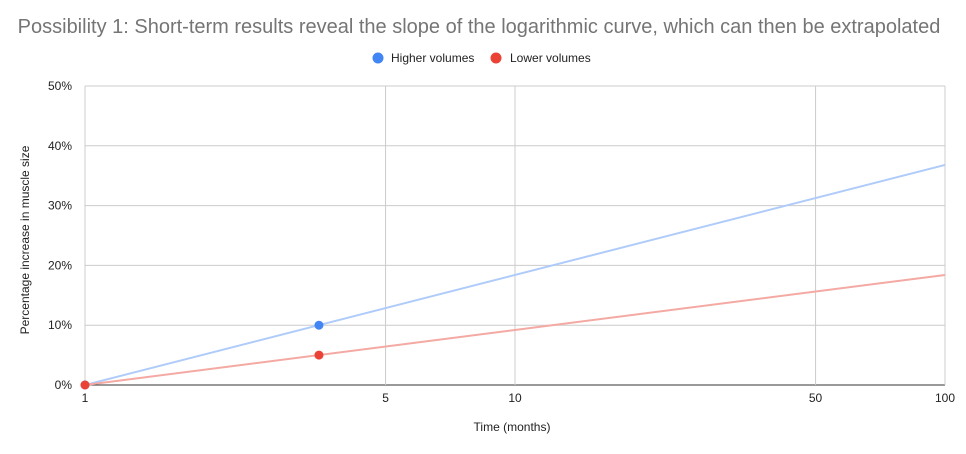 This screenshot has height=454, width=966. Describe the element at coordinates (60, 86) in the screenshot. I see `y-tick-label: 50%` at that location.